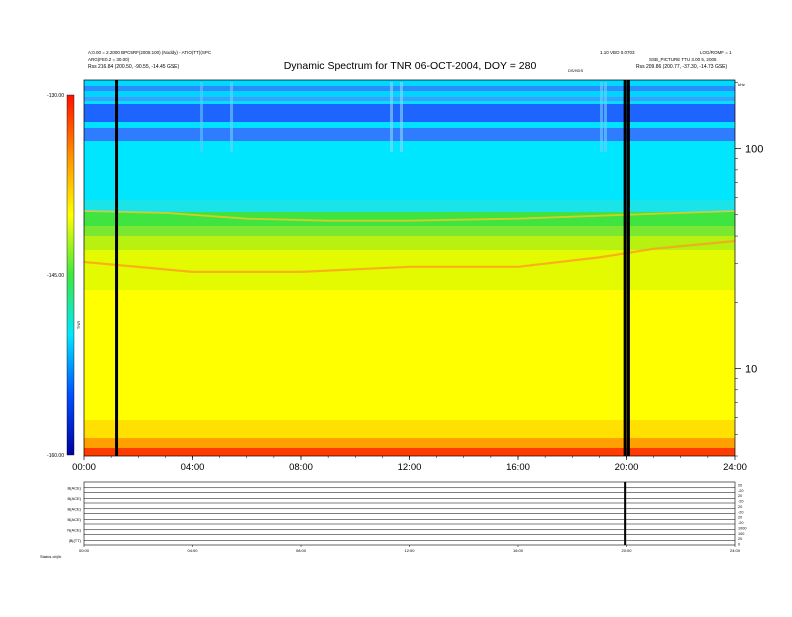 The width and height of the screenshot is (792, 617). Describe the element at coordinates (55, 96) in the screenshot. I see `colorbar-tick-label: -130.00` at that location.